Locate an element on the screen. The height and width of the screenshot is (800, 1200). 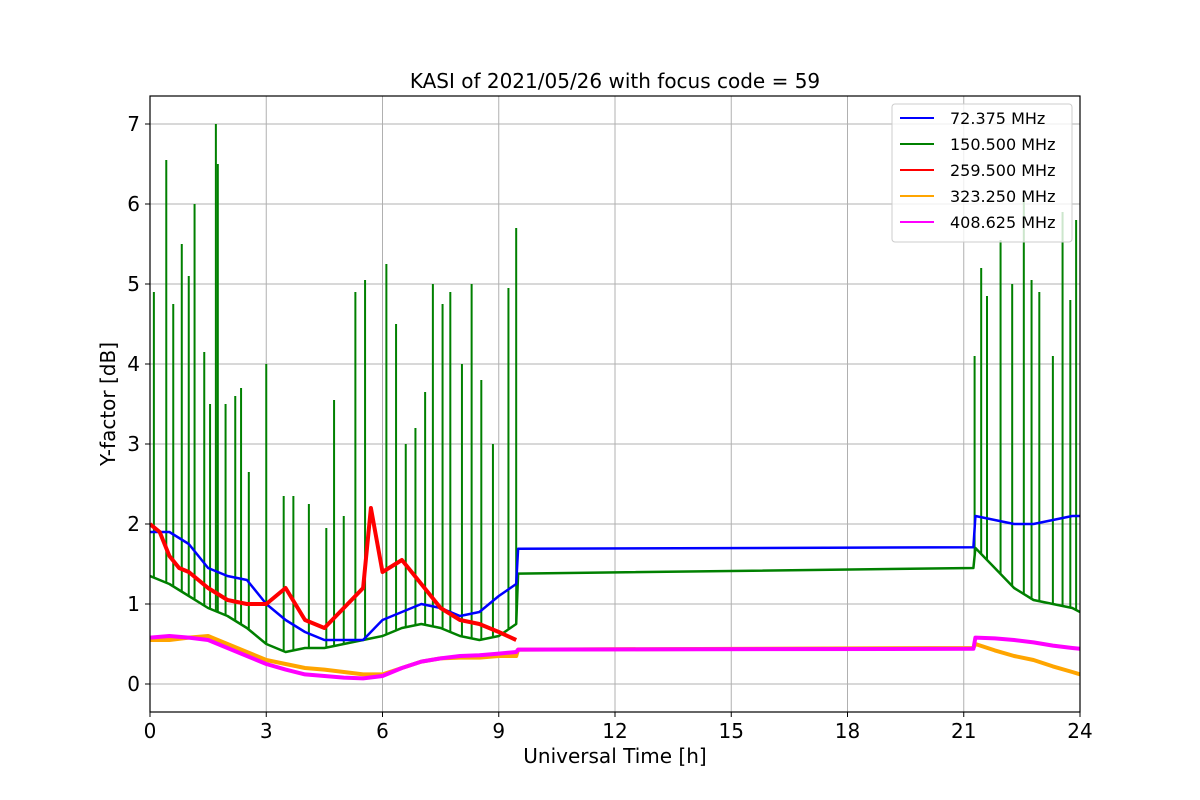
y-tick-label: 0 is located at coordinates (133, 684).